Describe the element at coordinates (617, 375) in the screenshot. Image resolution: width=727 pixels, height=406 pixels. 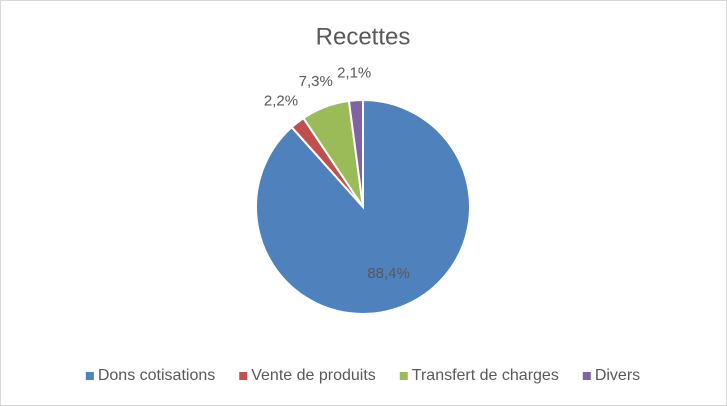
I see `legend-label: Divers` at that location.